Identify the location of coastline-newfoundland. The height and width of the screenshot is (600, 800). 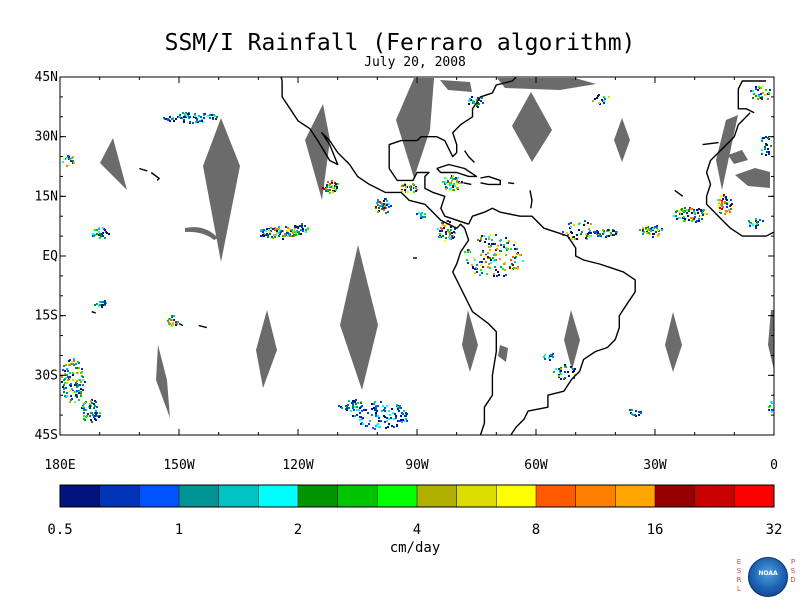
(552, 69).